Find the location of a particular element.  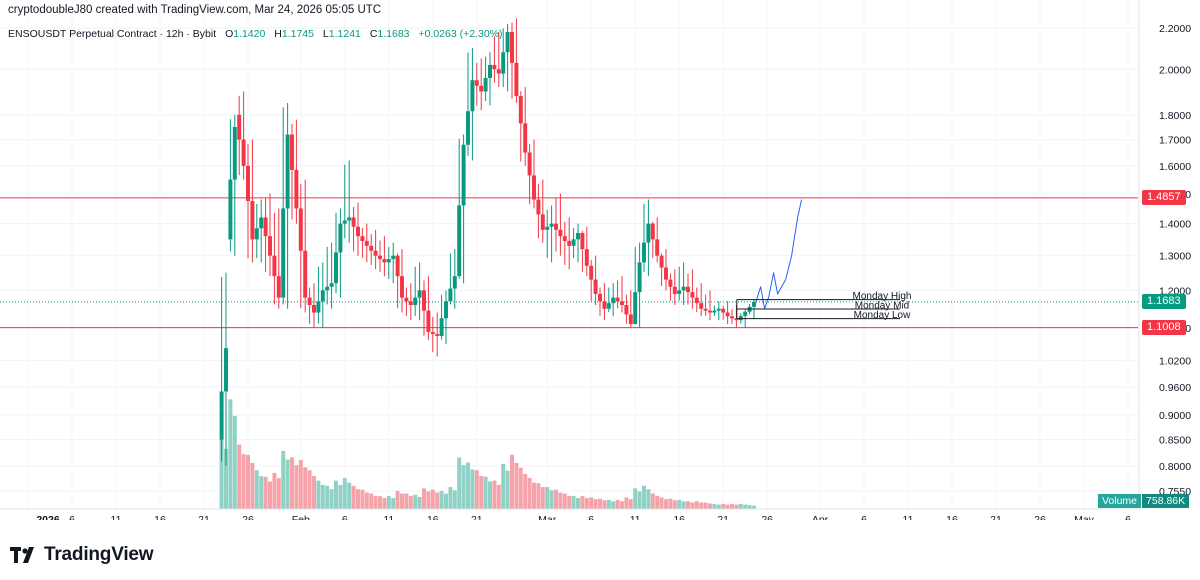

tradingview-logo: TradingView is located at coordinates (82, 555).